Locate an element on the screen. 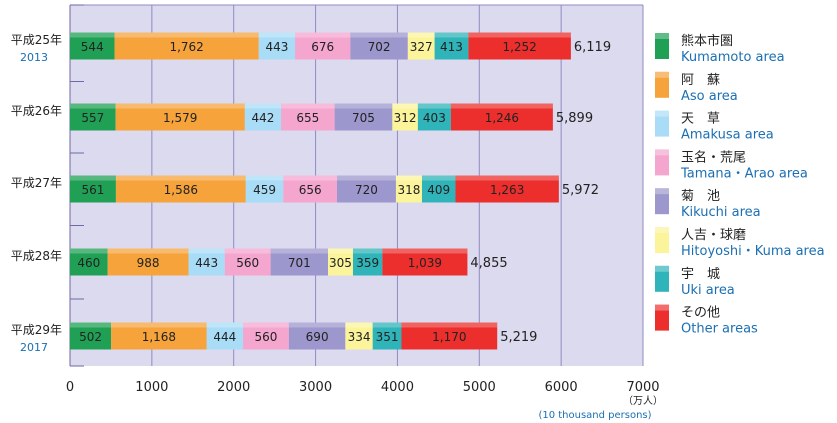 This screenshot has width=837, height=423. segment-value-label: 327 is located at coordinates (421, 47).